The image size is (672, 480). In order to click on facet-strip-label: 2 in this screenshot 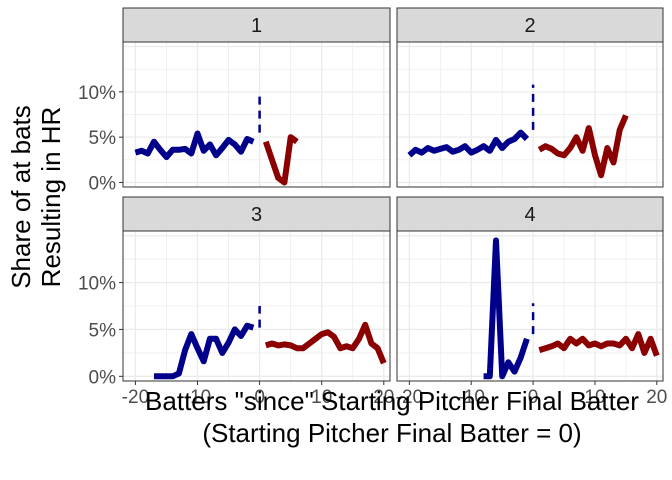, I will do `click(529, 26)`.